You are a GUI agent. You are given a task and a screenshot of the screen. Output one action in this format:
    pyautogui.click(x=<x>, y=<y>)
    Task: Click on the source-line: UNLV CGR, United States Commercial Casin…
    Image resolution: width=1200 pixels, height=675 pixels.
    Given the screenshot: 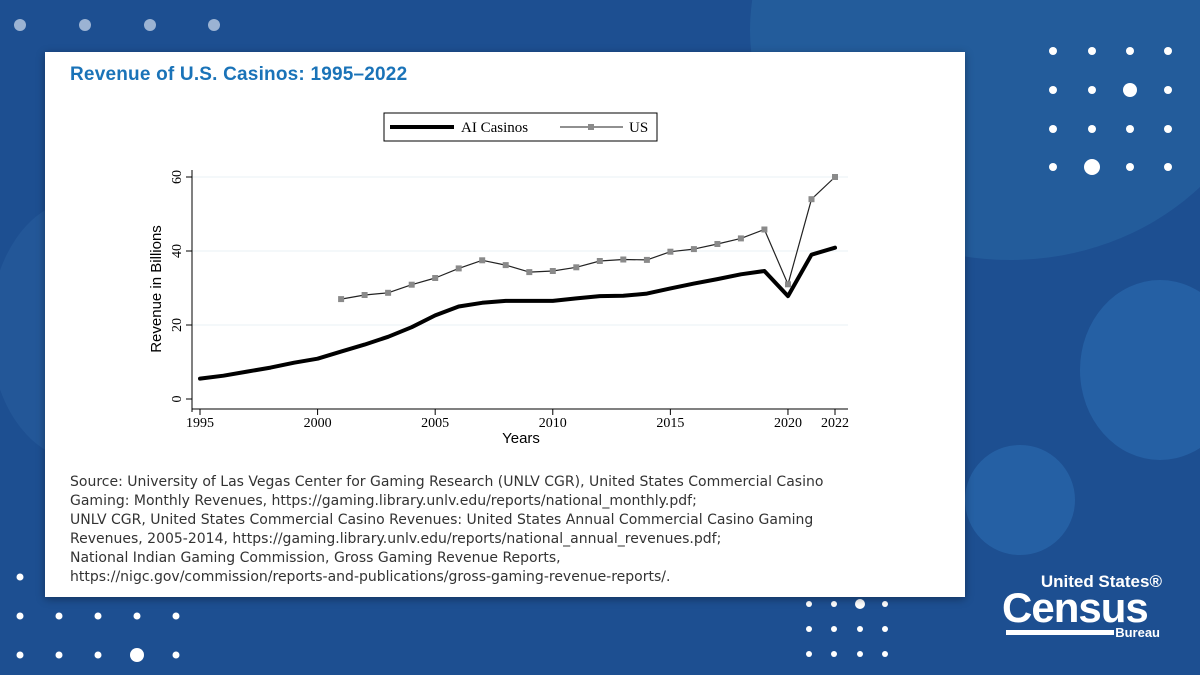 What is the action you would take?
    pyautogui.click(x=442, y=520)
    